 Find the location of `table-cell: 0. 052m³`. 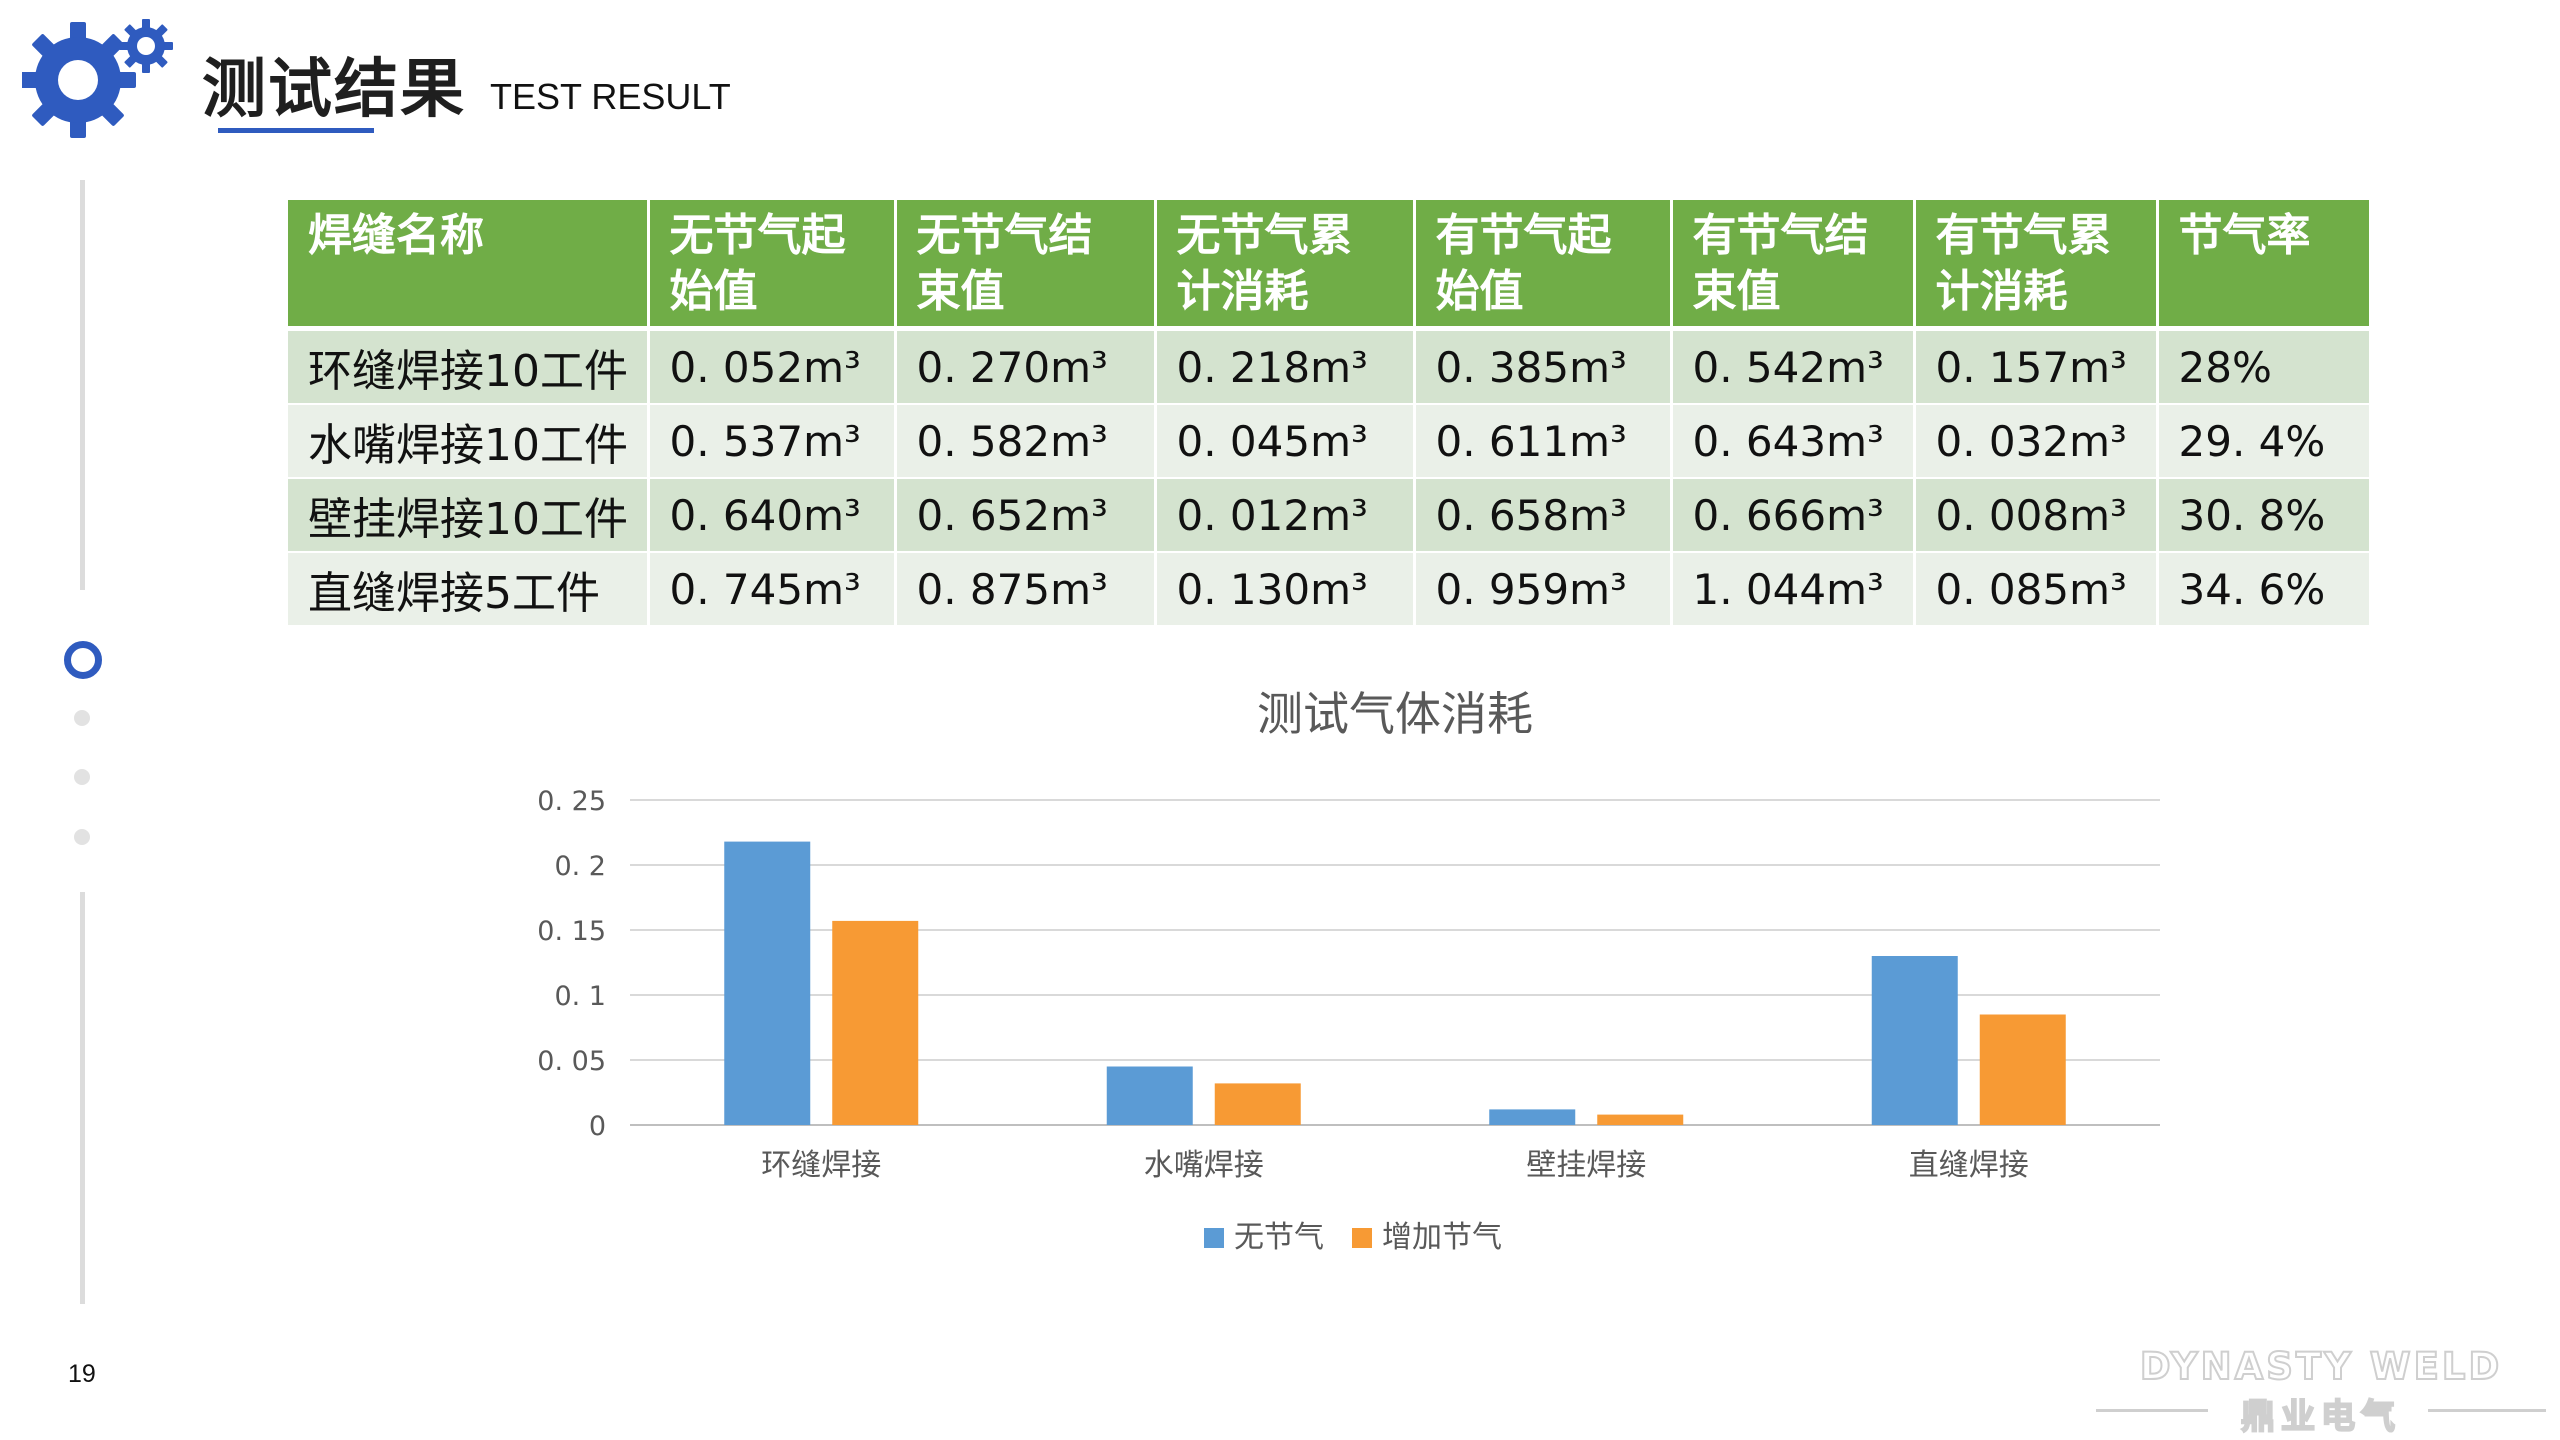

table-cell: 0. 052m³ is located at coordinates (772, 366).